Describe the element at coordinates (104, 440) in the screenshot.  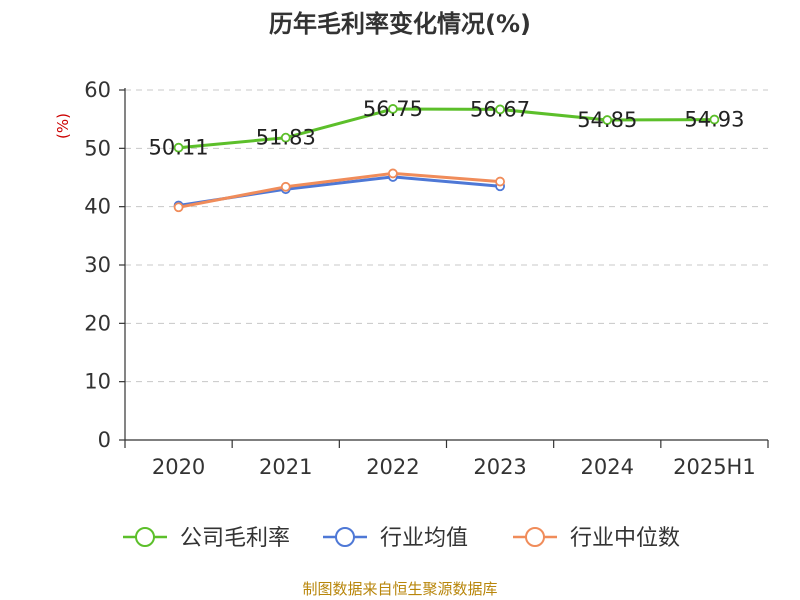
I see `y-tick-label: 0` at that location.